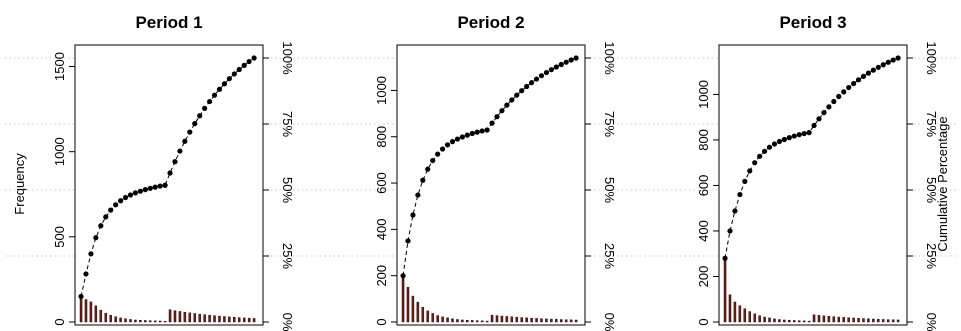 This screenshot has width=961, height=331. I want to click on y-tick-label-left: 400, so click(381, 230).